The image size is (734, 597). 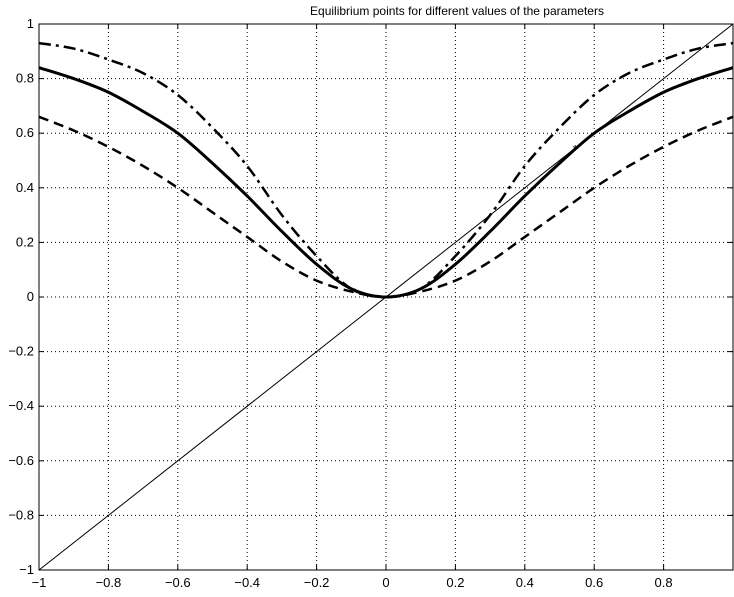 I want to click on marker-group: **, so click(x=464, y=221).